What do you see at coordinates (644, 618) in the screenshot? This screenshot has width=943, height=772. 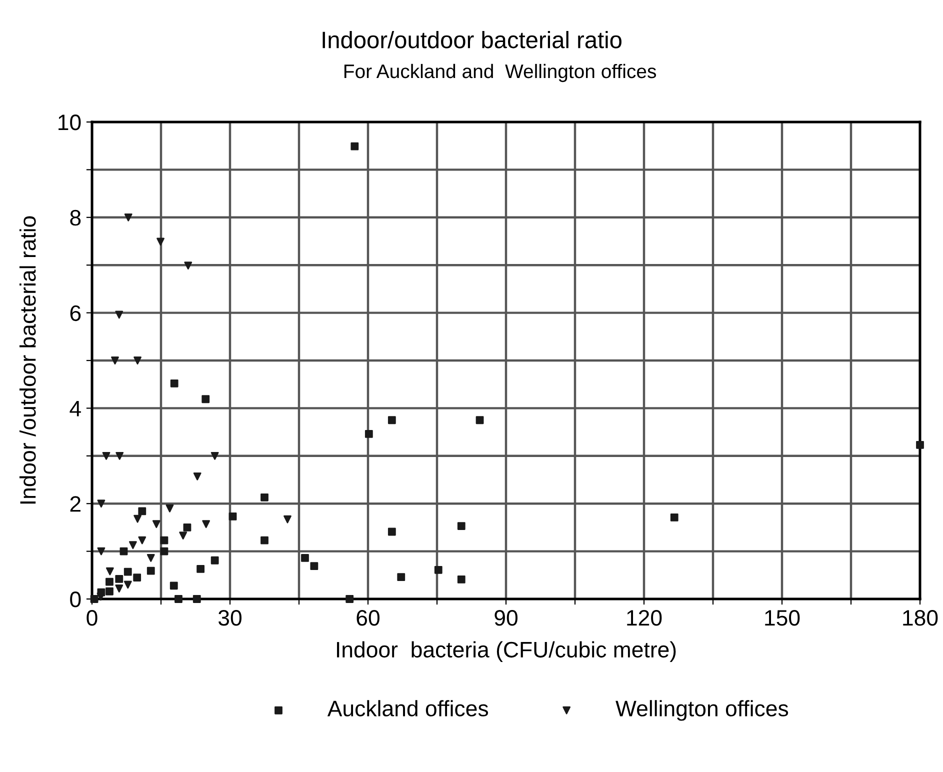 I see `x-tick-label: 120` at bounding box center [644, 618].